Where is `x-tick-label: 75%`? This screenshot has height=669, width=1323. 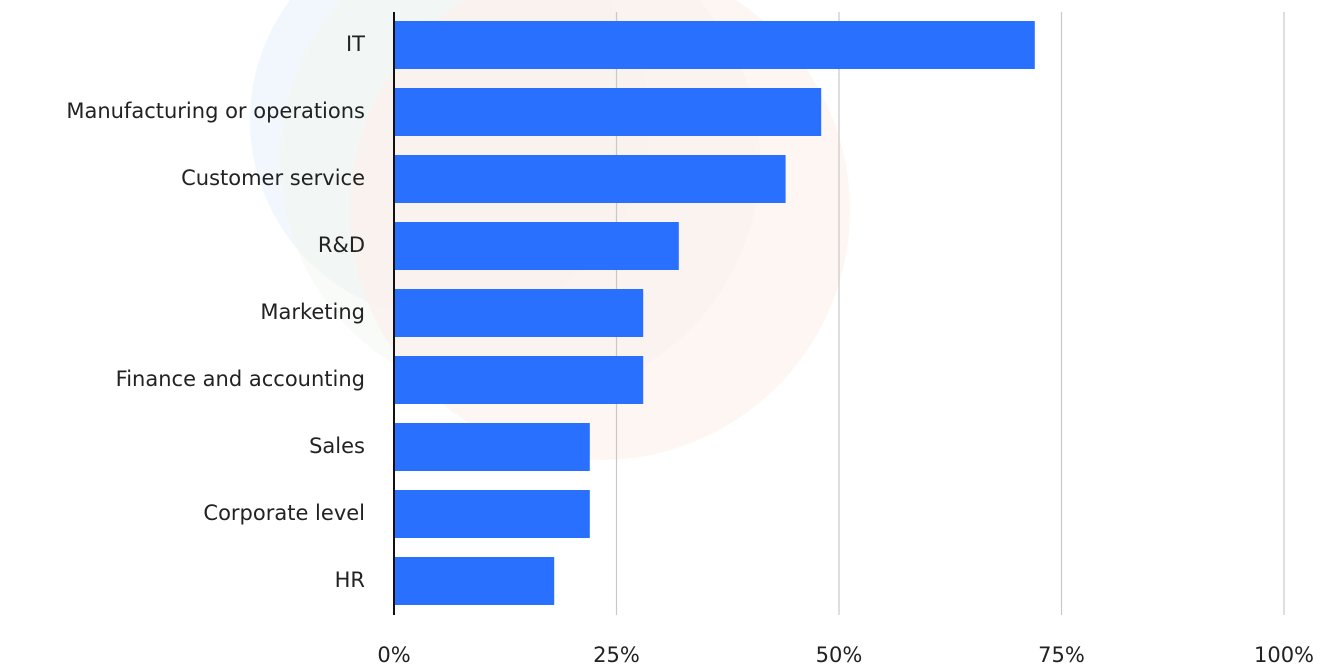
x-tick-label: 75% is located at coordinates (1061, 655).